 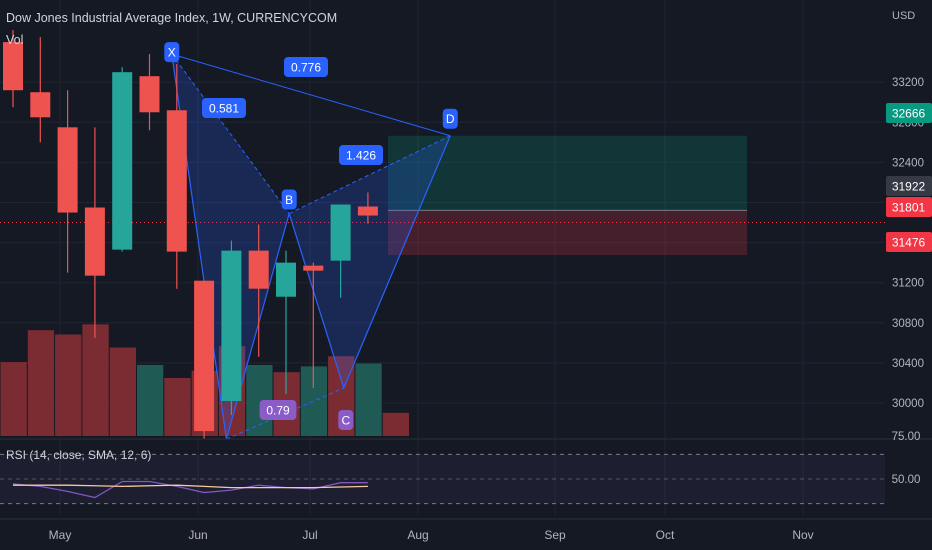 I want to click on time-tick-label: Sep, so click(x=555, y=535).